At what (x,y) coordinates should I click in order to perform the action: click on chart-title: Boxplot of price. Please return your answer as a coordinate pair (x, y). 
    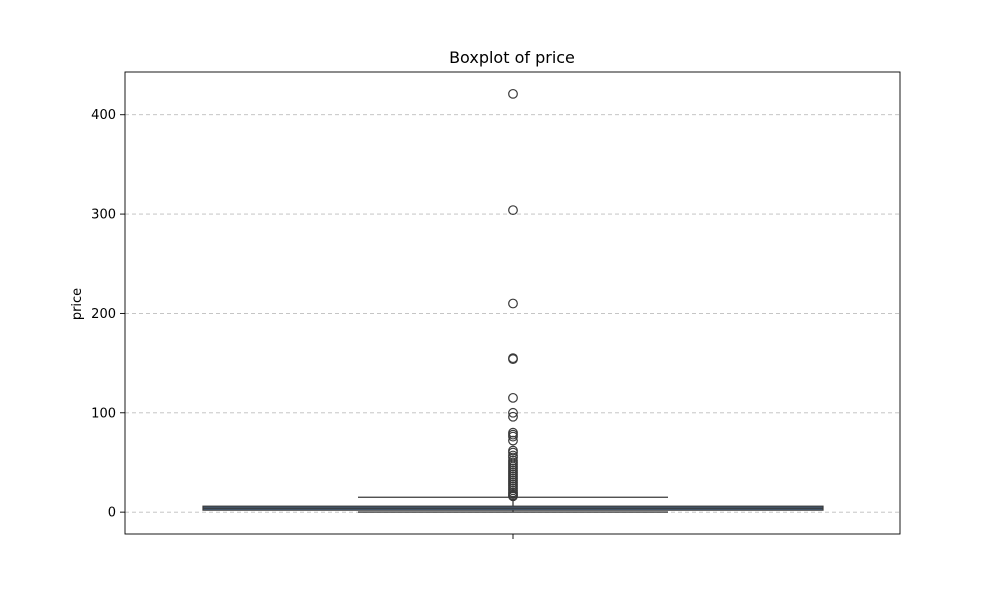
    Looking at the image, I should click on (512, 57).